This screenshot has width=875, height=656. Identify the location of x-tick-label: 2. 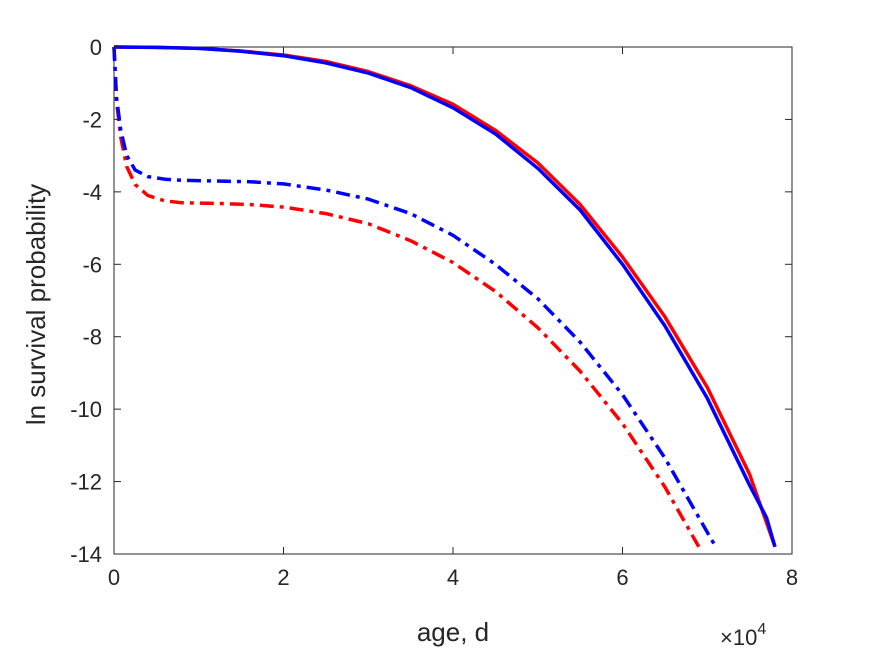
(283, 577).